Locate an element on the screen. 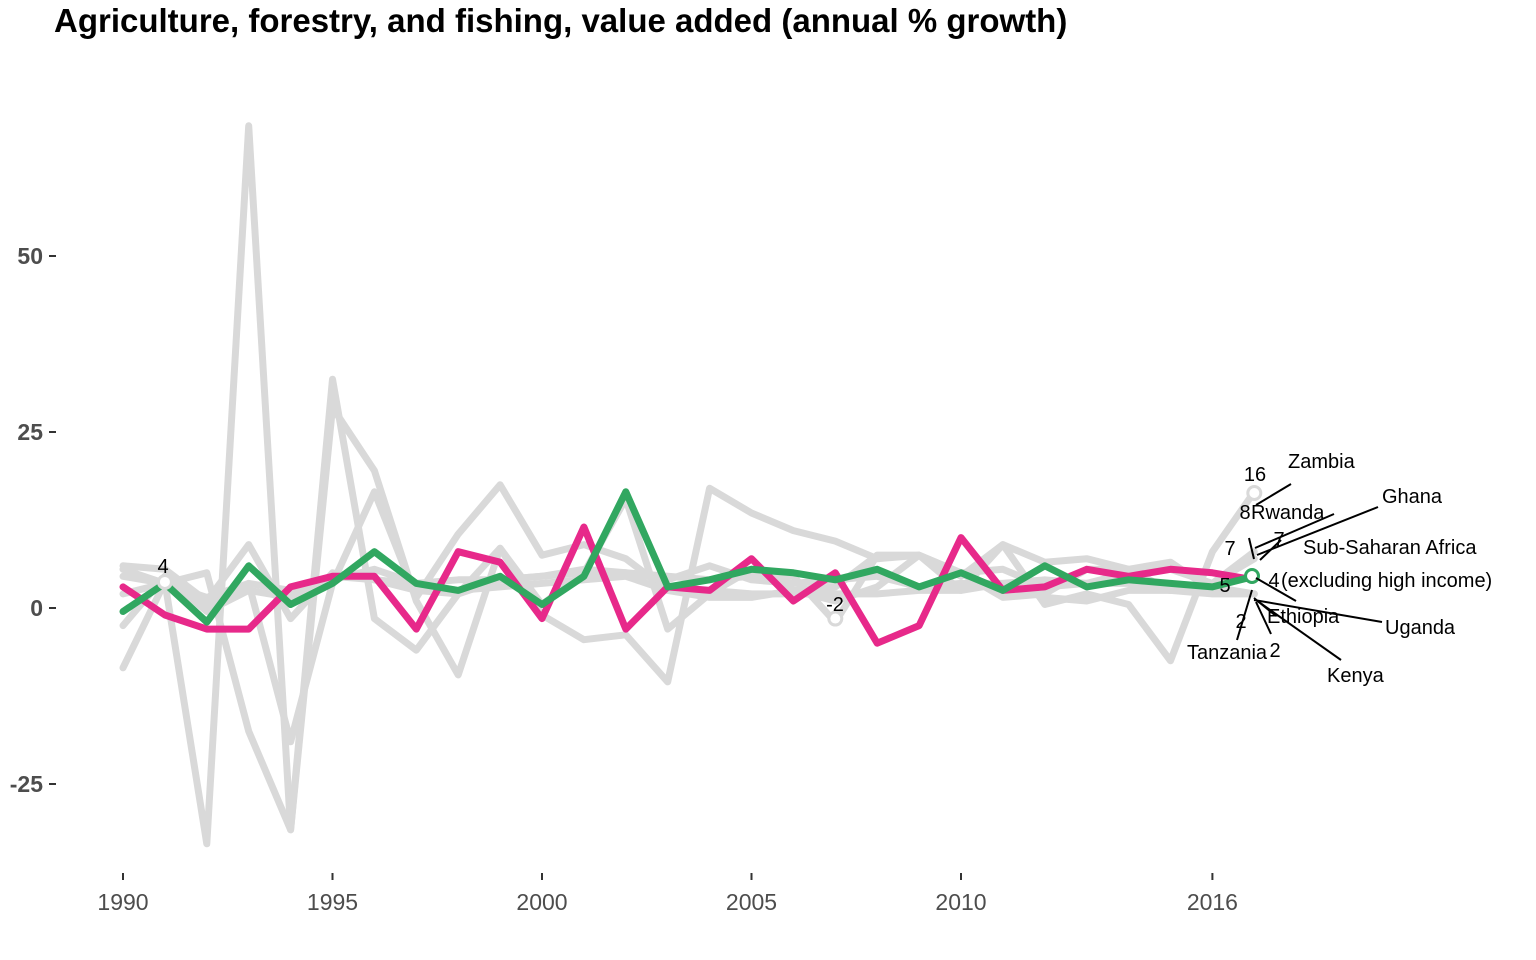 The height and width of the screenshot is (960, 1536). x-tick-label: 2010 is located at coordinates (960, 902).